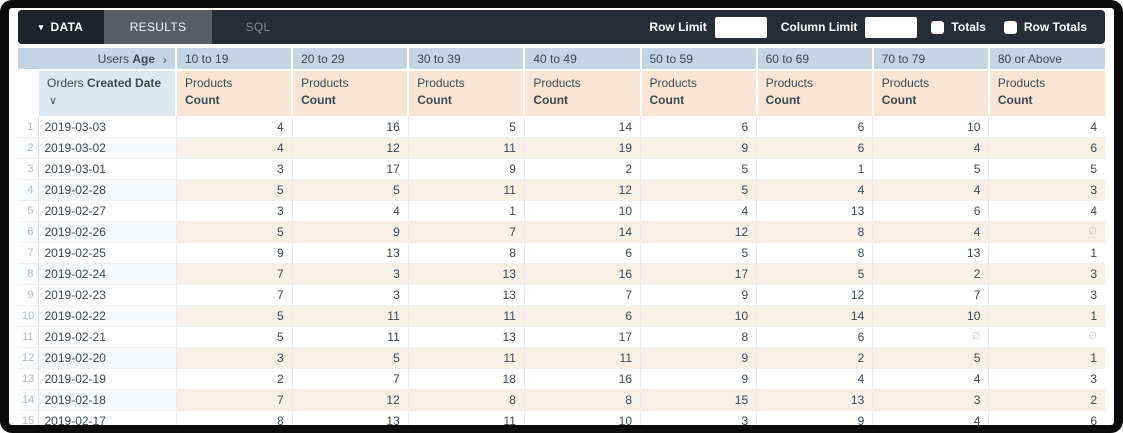 This screenshot has width=1123, height=433. I want to click on date-cell: 2019-02-27, so click(107, 211).